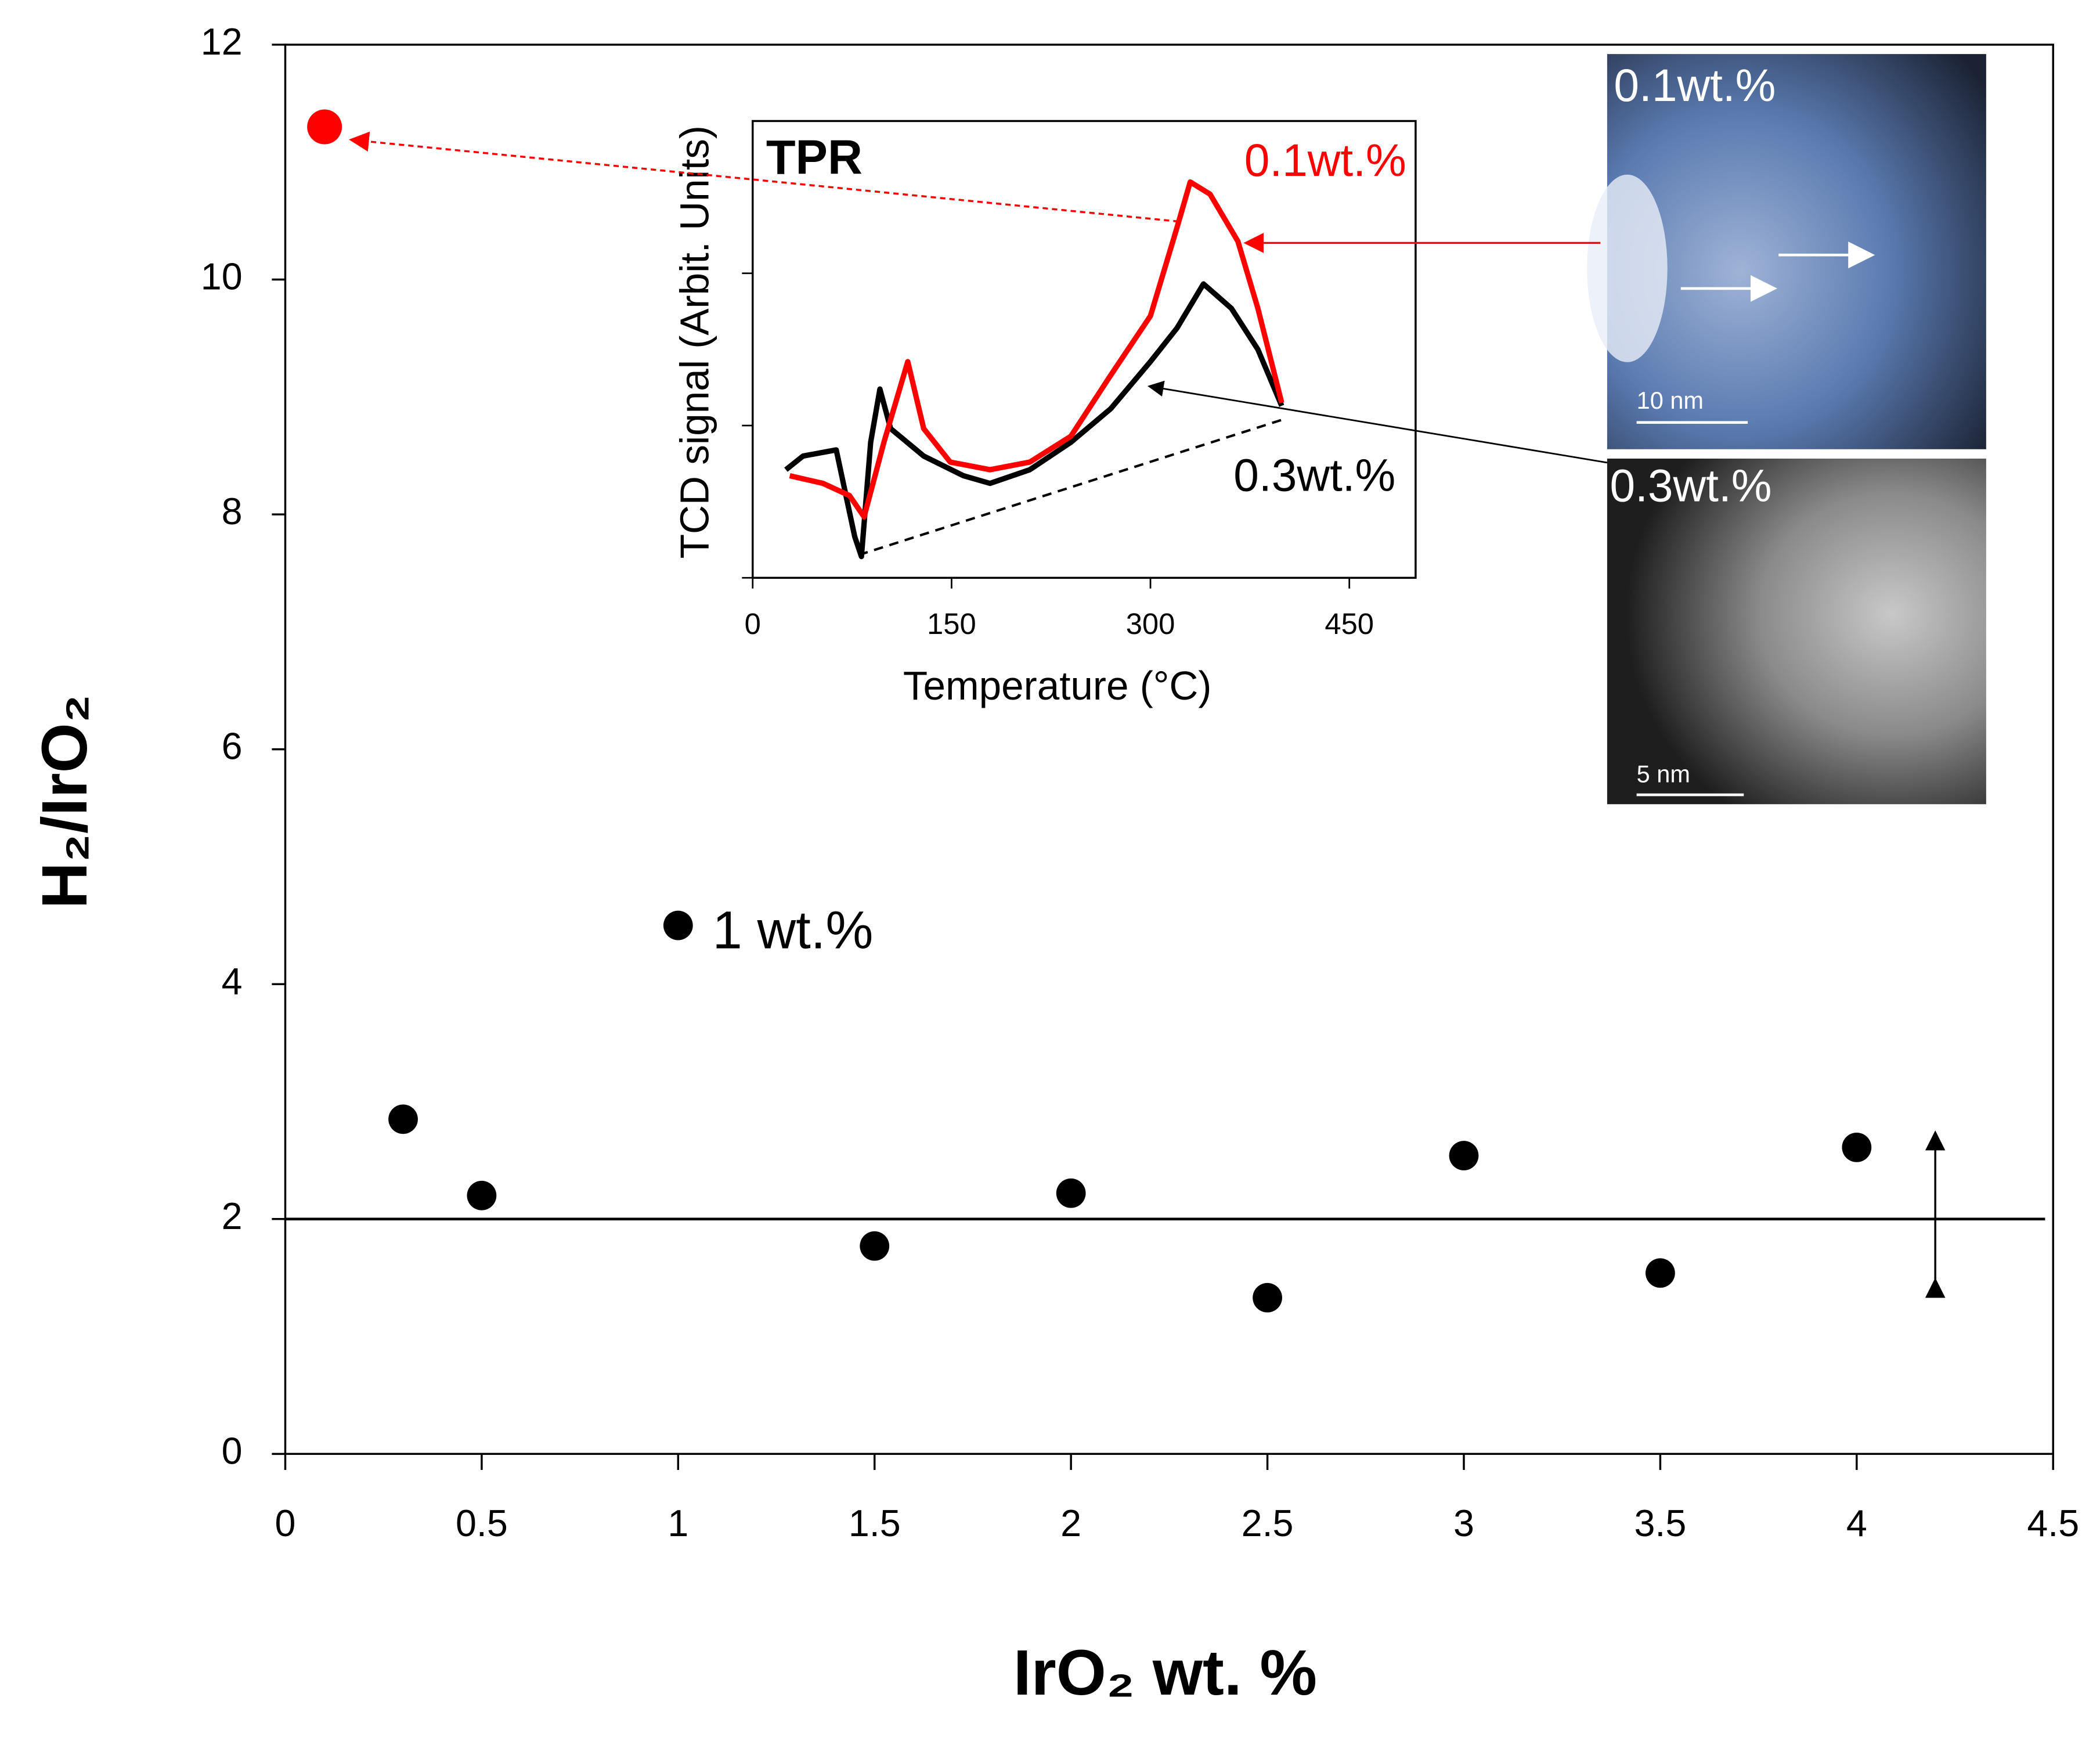 Image resolution: width=2100 pixels, height=1737 pixels. Describe the element at coordinates (1165, 1673) in the screenshot. I see `x-axis-label: IrO₂ wt. %` at that location.